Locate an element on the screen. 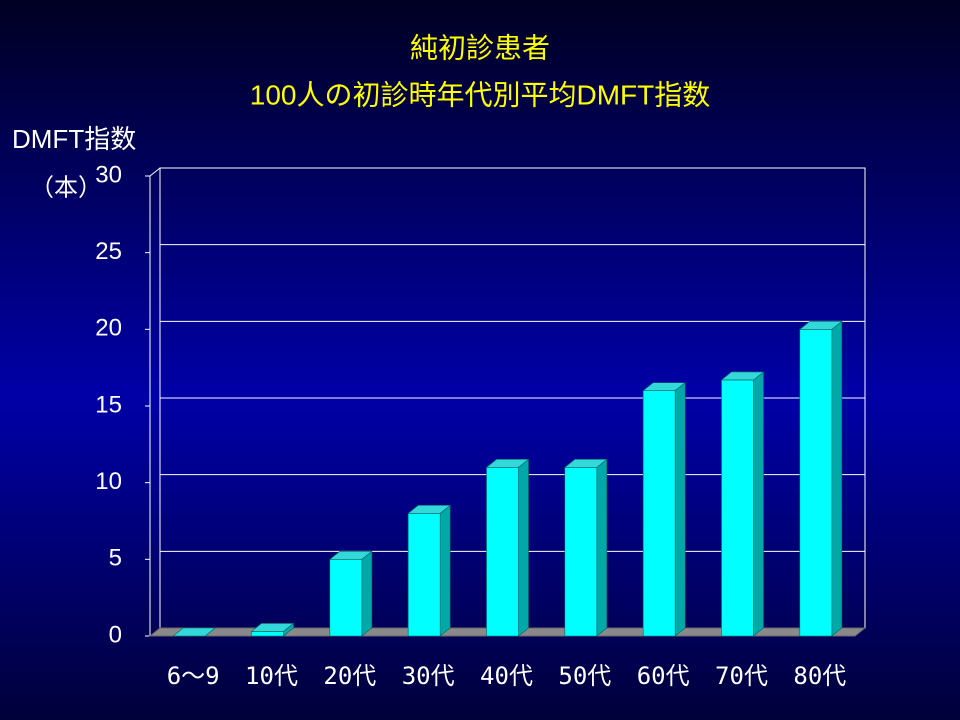  x-tick-label: 6〜9 is located at coordinates (193, 676).